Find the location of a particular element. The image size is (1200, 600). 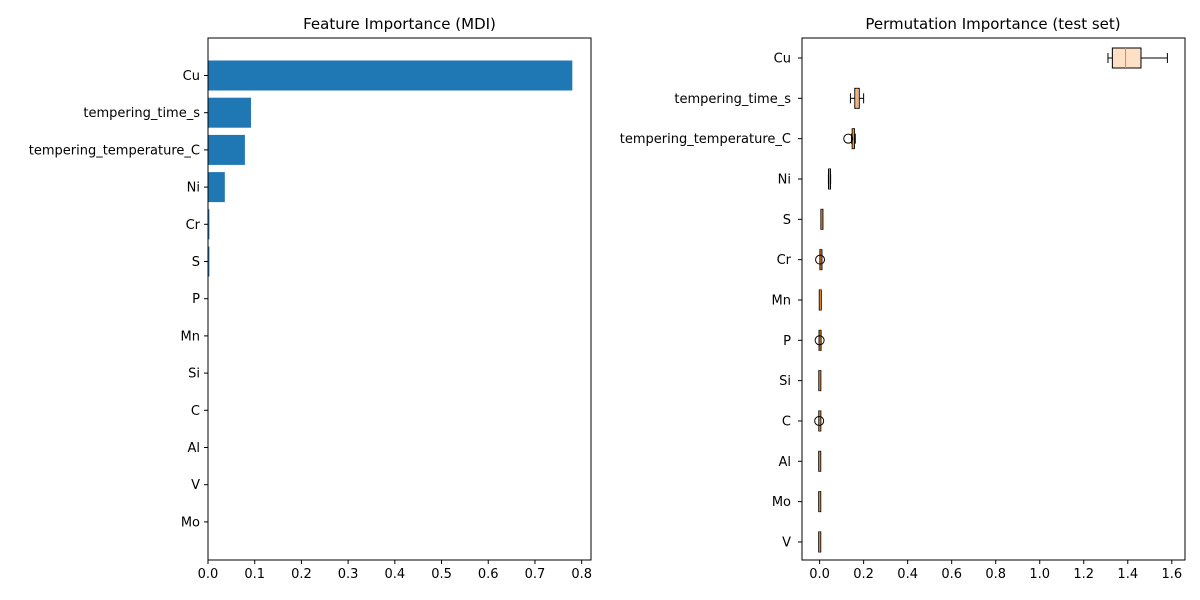

box-tempering-temperature-c is located at coordinates (849, 139).